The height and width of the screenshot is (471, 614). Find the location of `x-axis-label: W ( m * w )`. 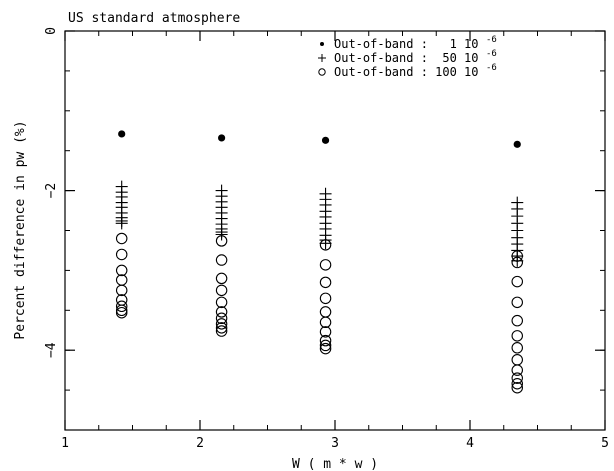

x-axis-label: W ( m * w ) is located at coordinates (335, 464).